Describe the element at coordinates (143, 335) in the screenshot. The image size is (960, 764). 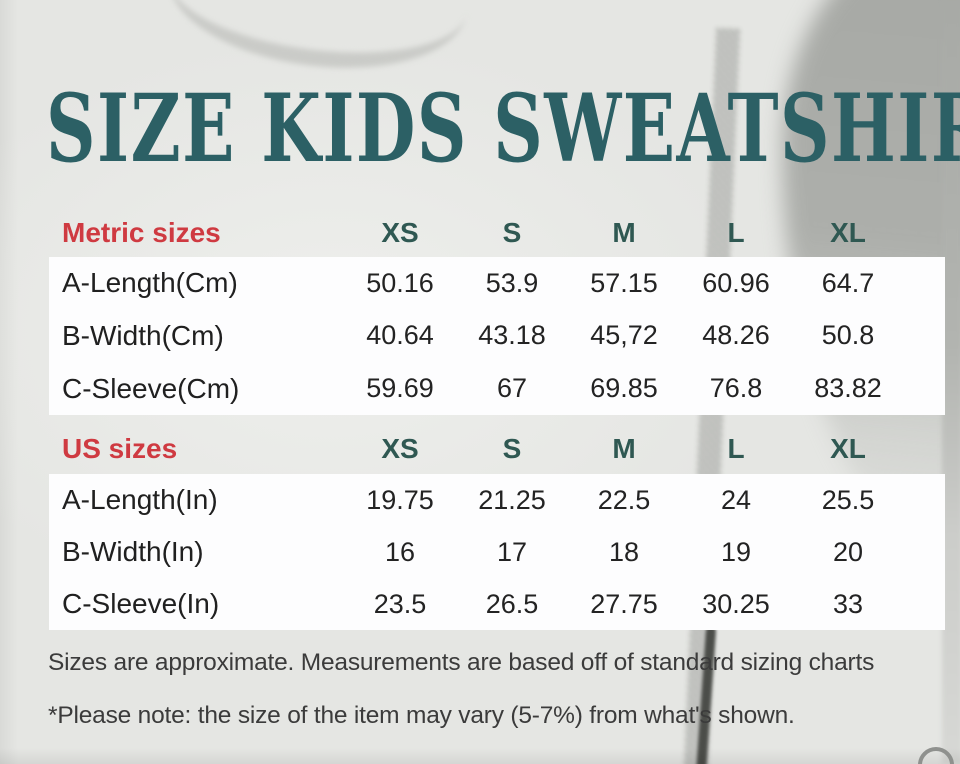
I see `row-label: B-Width(Cm)` at that location.